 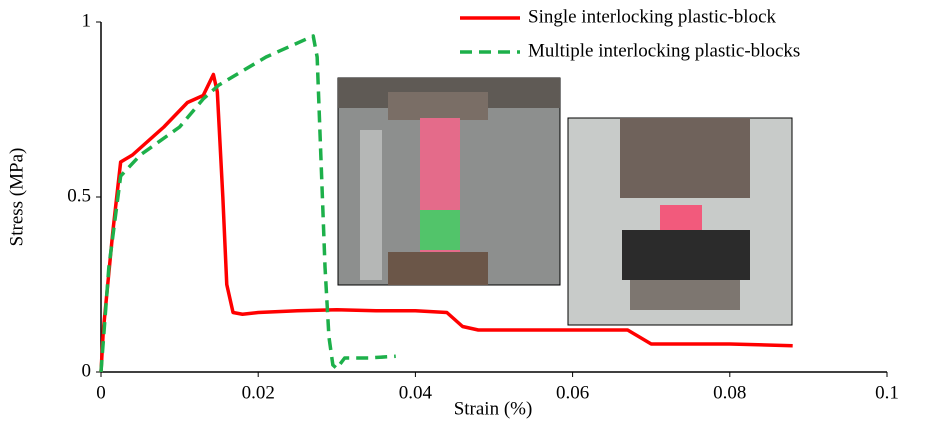 What do you see at coordinates (652, 16) in the screenshot?
I see `legend-label: Single interlocking plastic-block` at bounding box center [652, 16].